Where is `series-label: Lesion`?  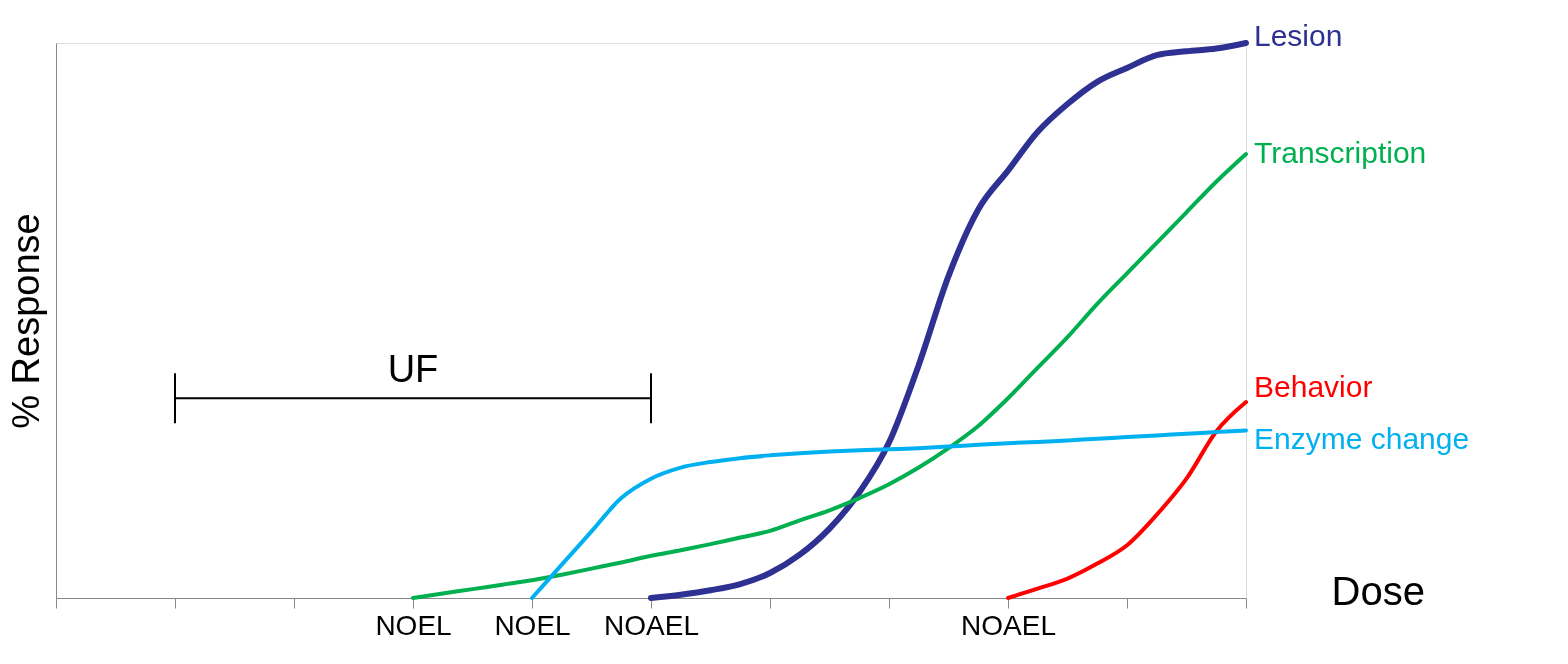
series-label: Lesion is located at coordinates (1298, 35).